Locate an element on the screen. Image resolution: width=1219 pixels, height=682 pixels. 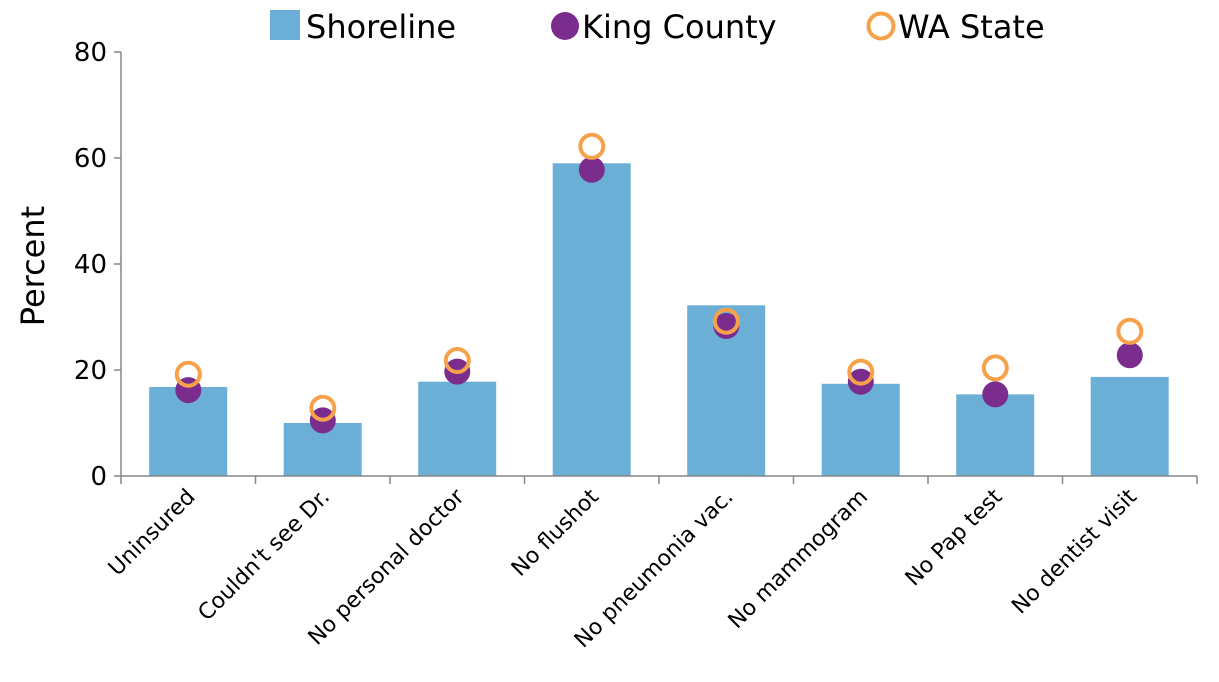
y-tick-label: 20 is located at coordinates (90, 371).